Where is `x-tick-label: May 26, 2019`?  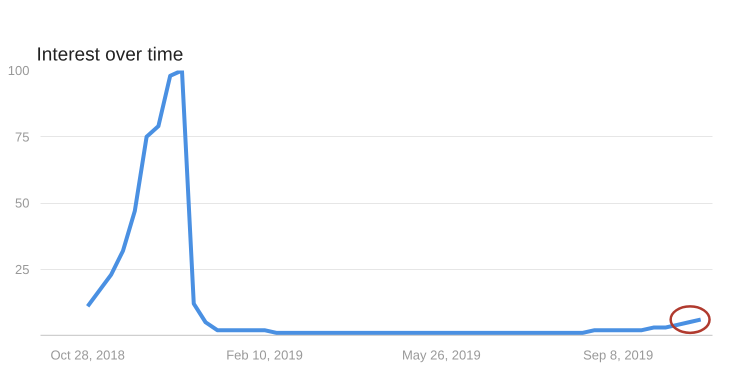
x-tick-label: May 26, 2019 is located at coordinates (441, 355).